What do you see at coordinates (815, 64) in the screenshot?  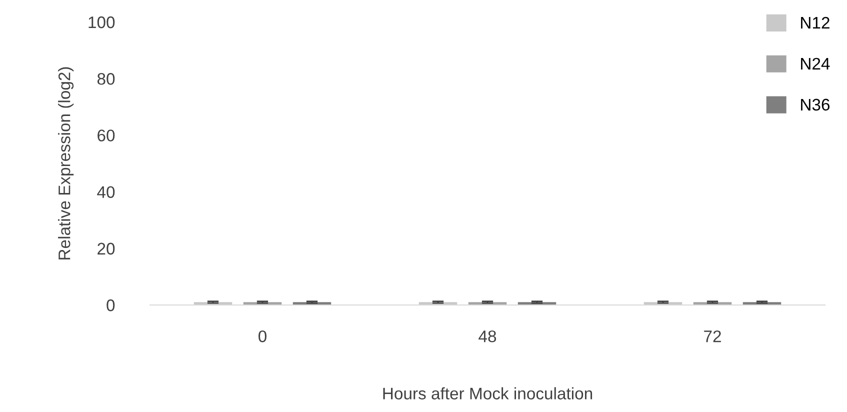 I see `legend-label: N24` at bounding box center [815, 64].